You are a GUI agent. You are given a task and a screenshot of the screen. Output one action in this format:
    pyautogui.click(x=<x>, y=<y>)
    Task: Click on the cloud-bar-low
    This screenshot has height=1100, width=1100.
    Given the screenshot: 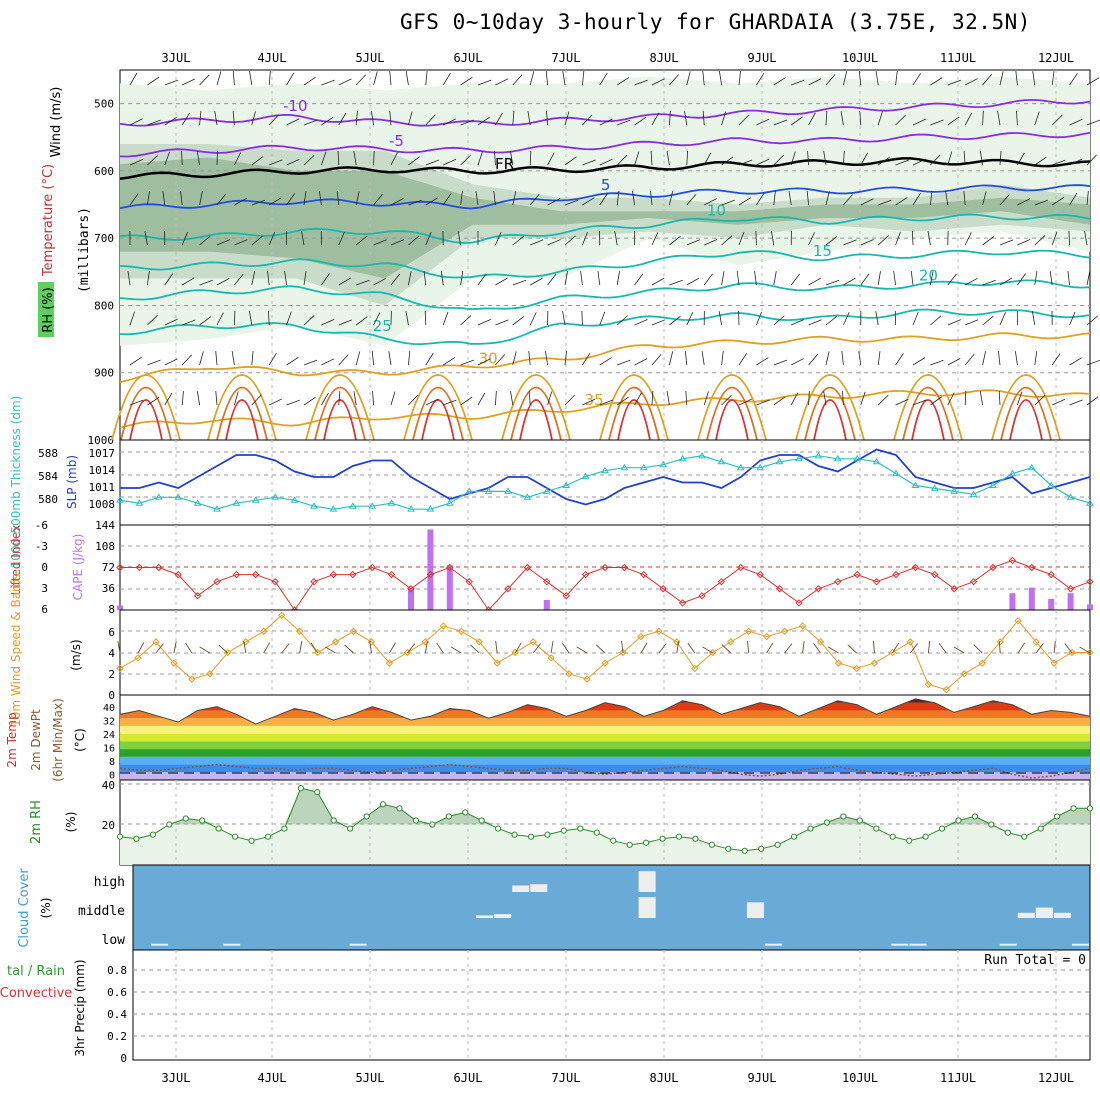 What is the action you would take?
    pyautogui.click(x=1080, y=944)
    